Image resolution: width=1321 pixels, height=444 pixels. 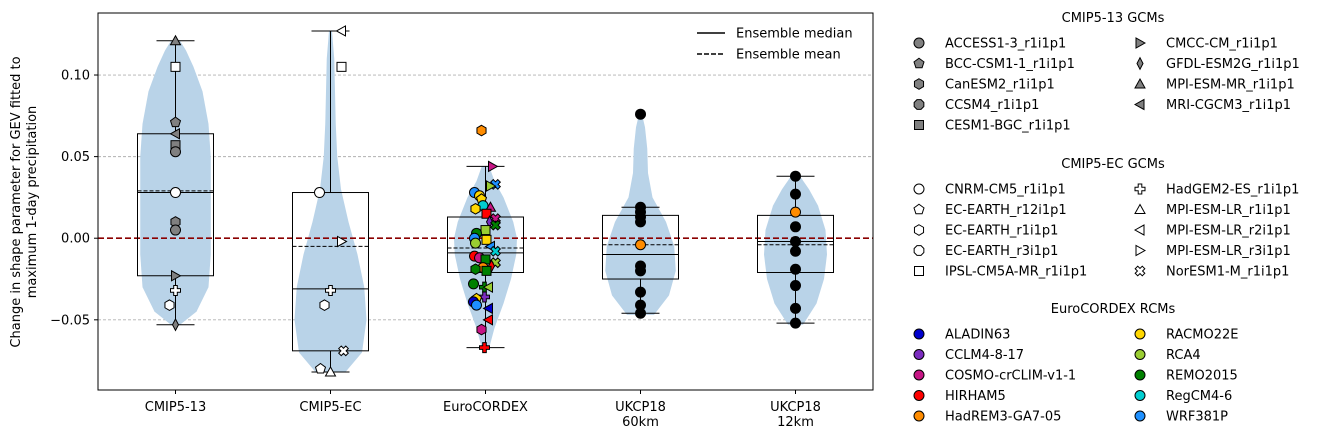 I want to click on legend-entry-label: ALADIN63, so click(x=977, y=335).